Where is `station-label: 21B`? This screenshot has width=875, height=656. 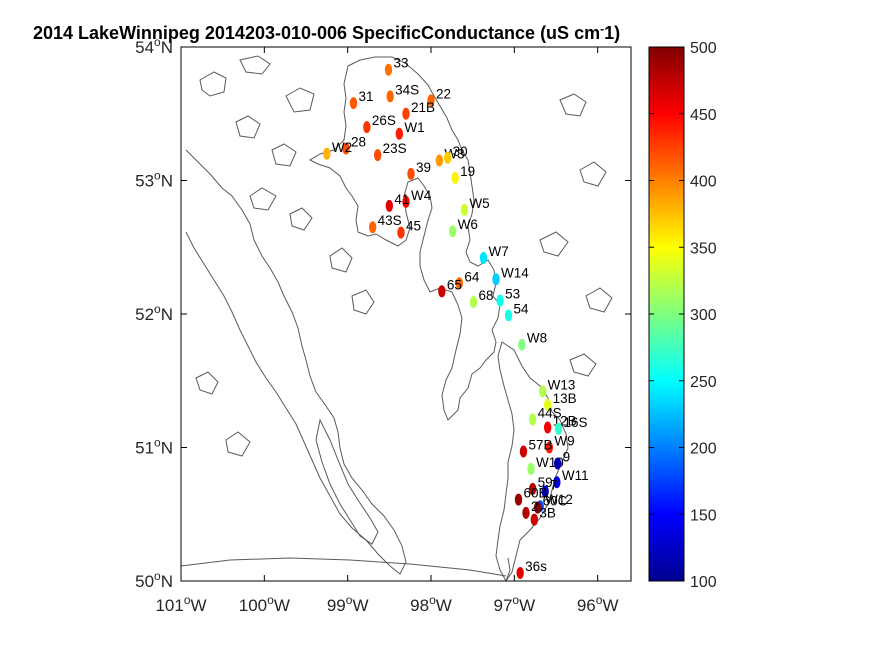
station-label: 21B is located at coordinates (423, 107).